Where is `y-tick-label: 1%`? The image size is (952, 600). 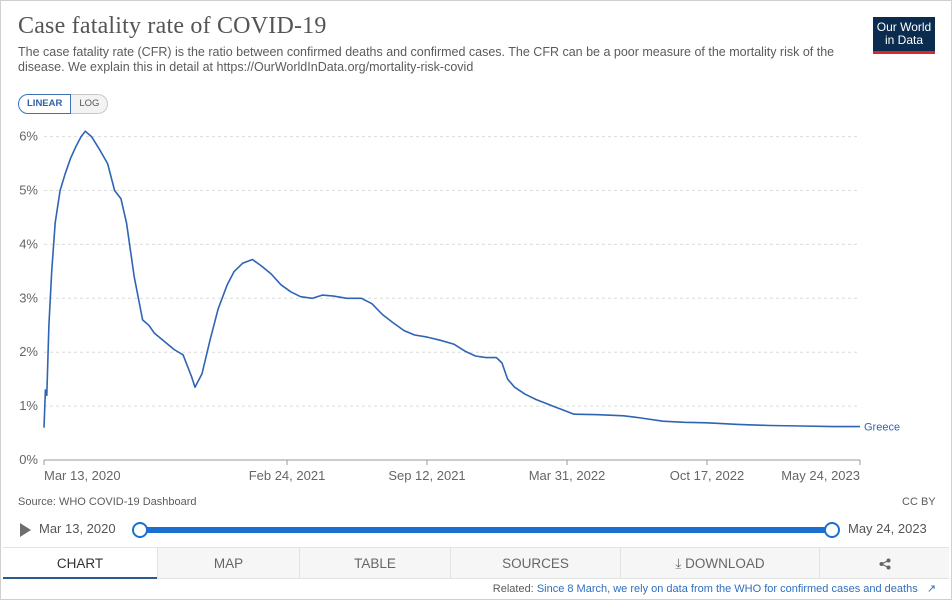 y-tick-label: 1% is located at coordinates (28, 405).